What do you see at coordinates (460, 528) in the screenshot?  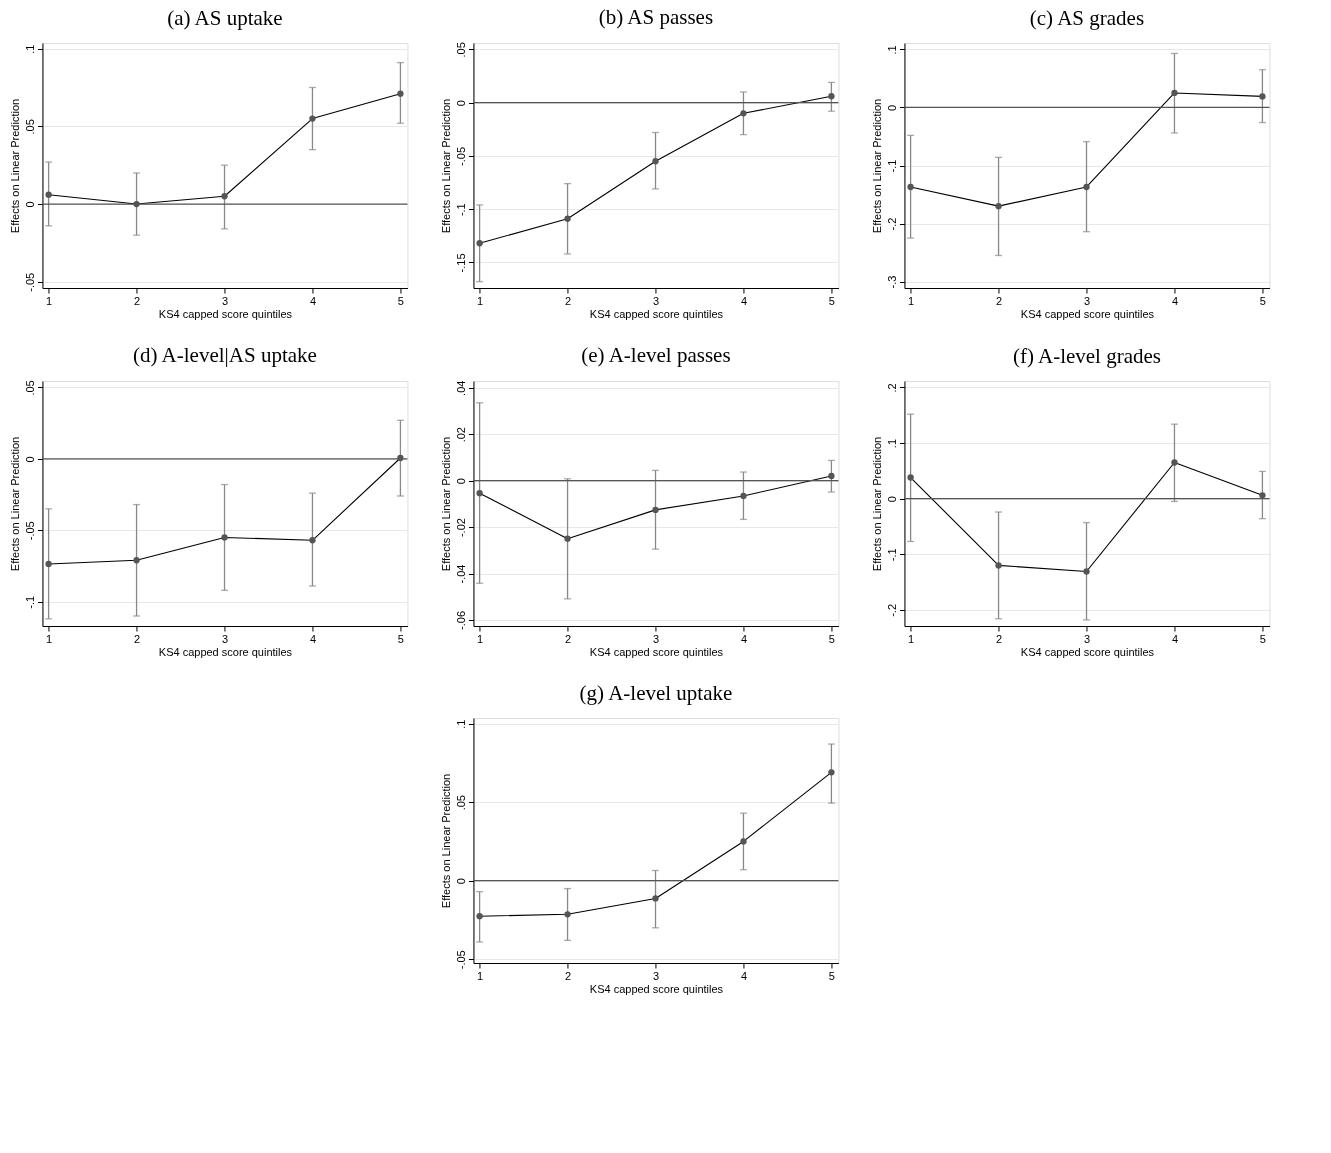 I see `y-tick-label: -.02` at bounding box center [460, 528].